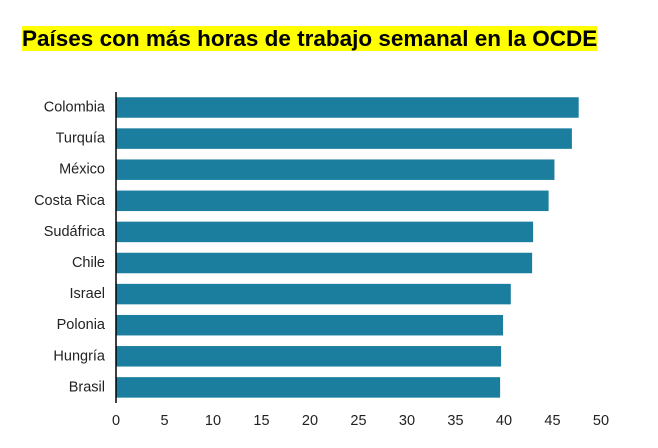  Describe the element at coordinates (504, 421) in the screenshot. I see `x-tick-label: 40` at that location.